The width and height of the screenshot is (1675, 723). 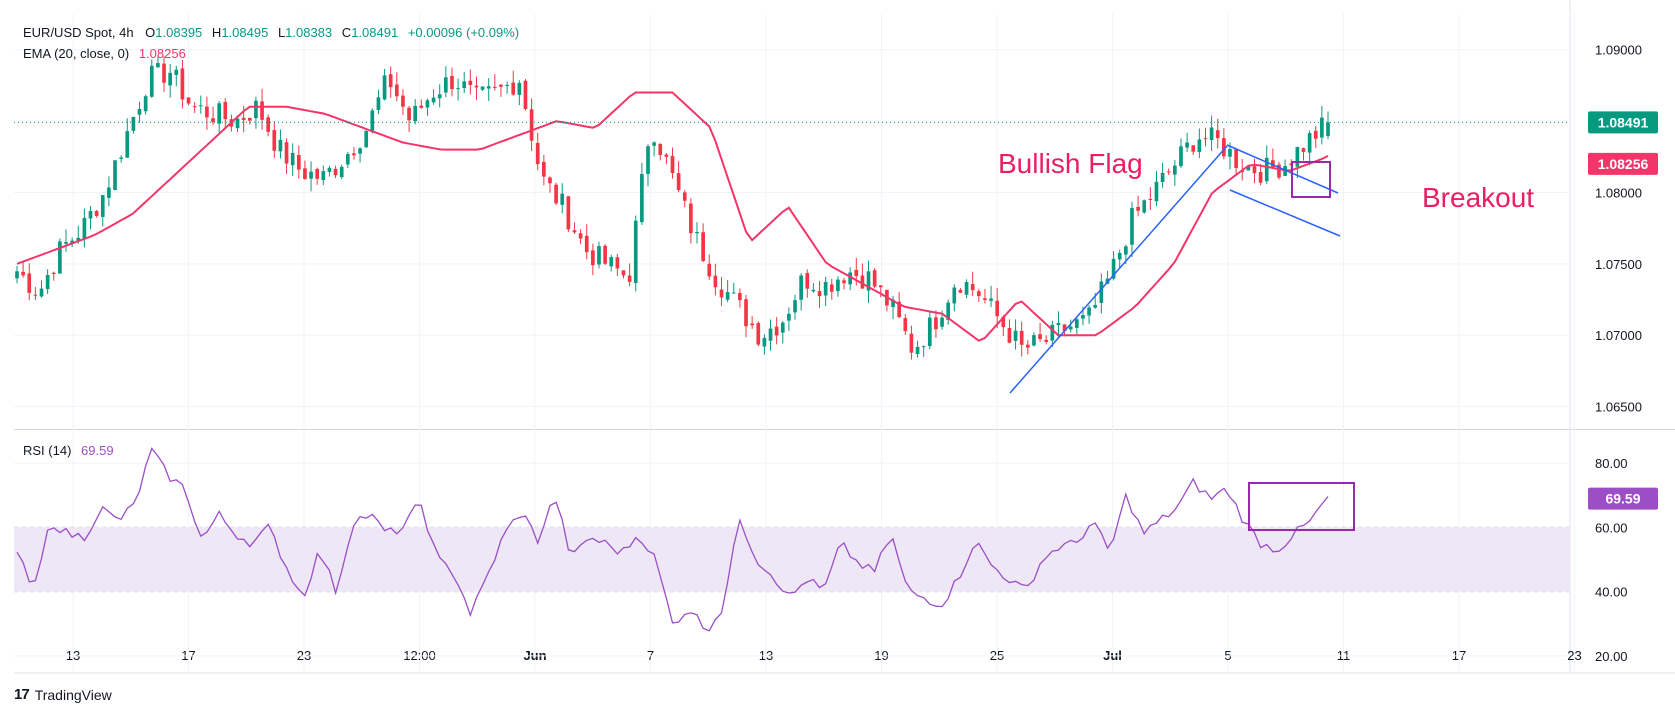 I want to click on bullish-flag-annotation: Bullish Flag, so click(x=1070, y=163).